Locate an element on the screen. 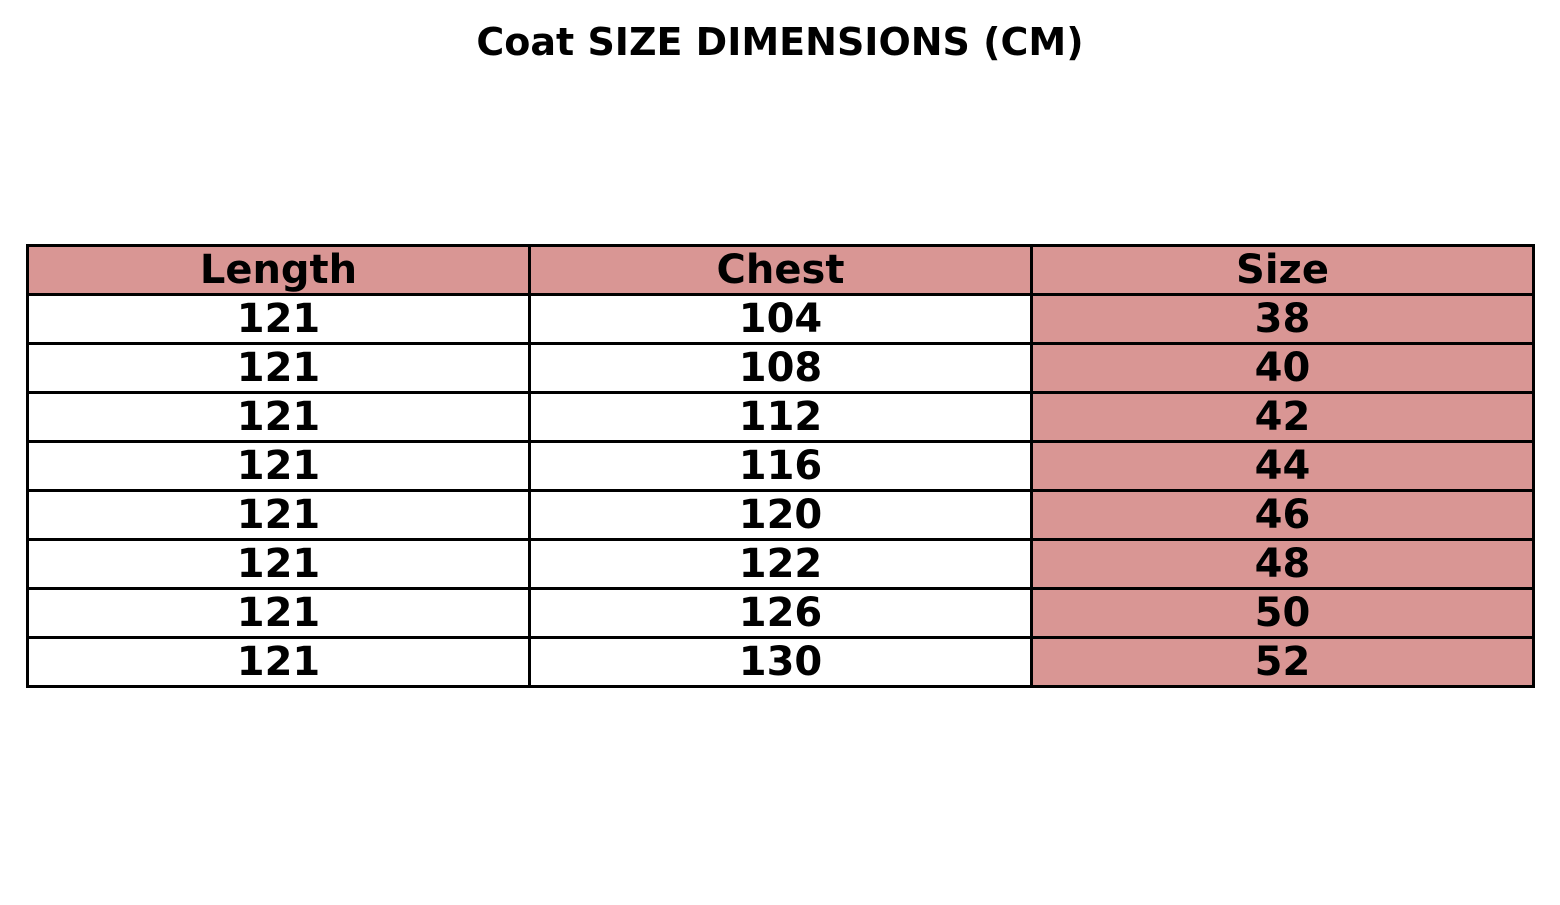  table-cell: 130 is located at coordinates (780, 662).